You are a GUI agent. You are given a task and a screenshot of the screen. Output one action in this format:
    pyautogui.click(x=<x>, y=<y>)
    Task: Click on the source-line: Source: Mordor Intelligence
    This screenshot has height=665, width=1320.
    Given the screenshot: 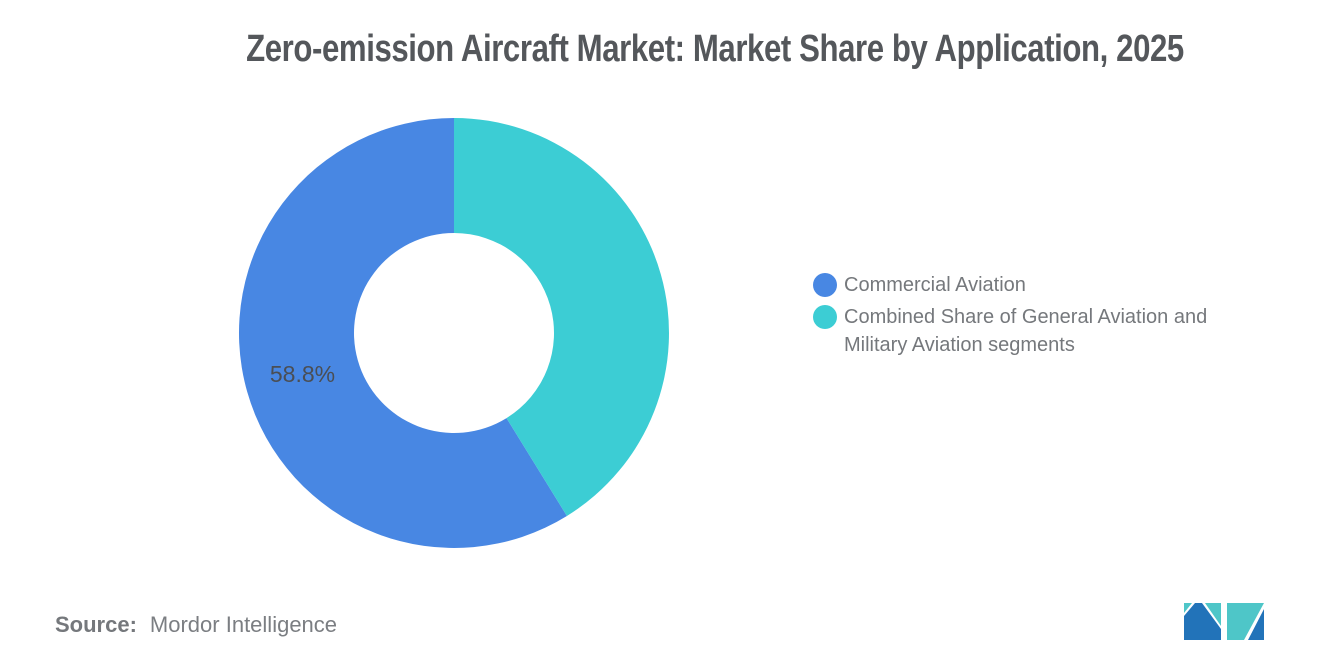 What is the action you would take?
    pyautogui.click(x=196, y=625)
    